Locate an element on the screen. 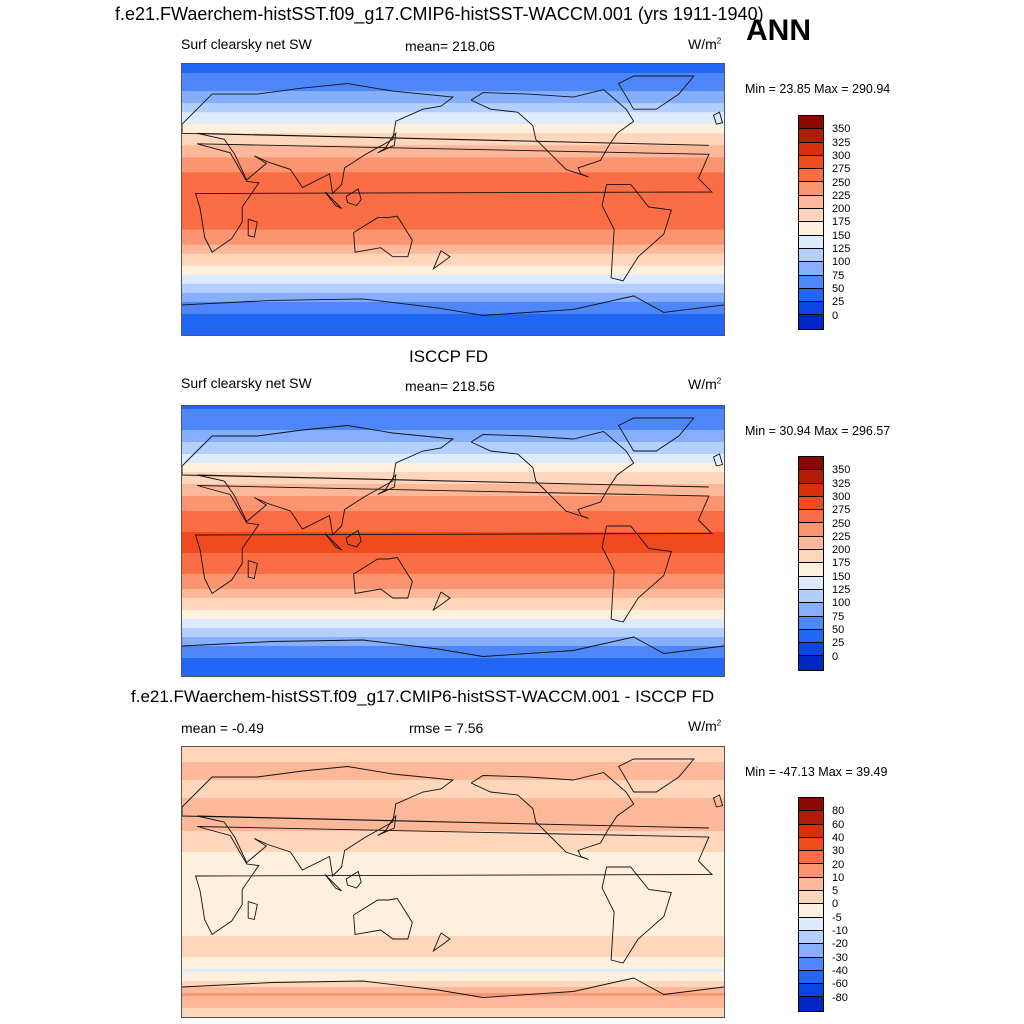  panel1-units: W/m2 is located at coordinates (705, 44).